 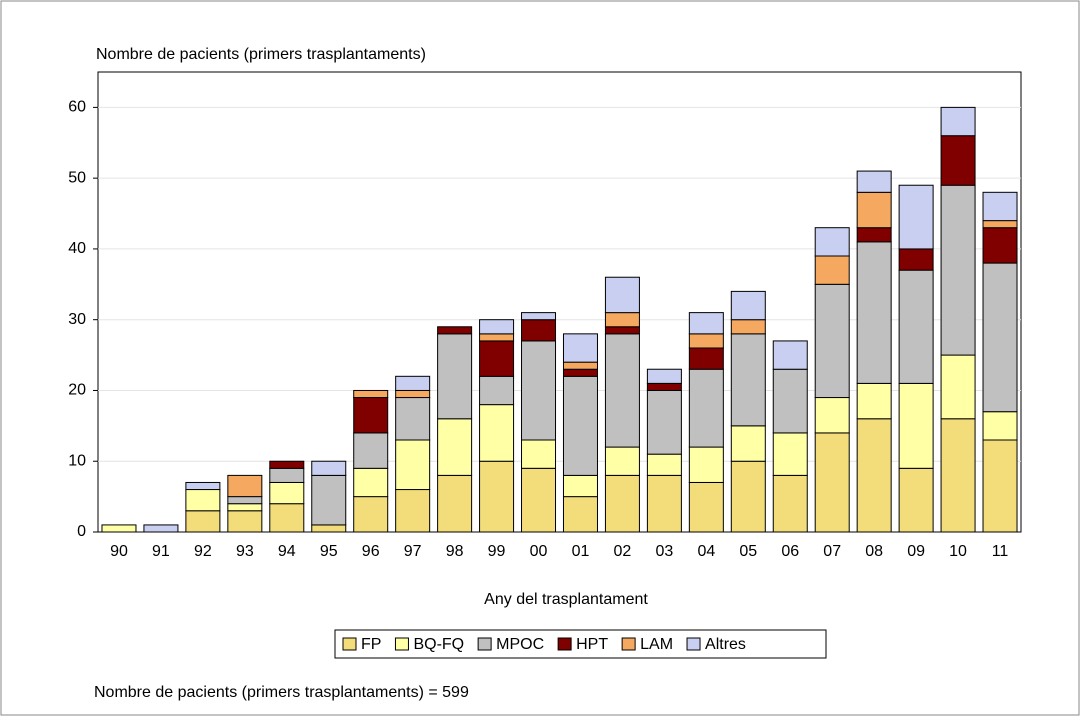 I want to click on x-tick-label: 02, so click(x=623, y=551).